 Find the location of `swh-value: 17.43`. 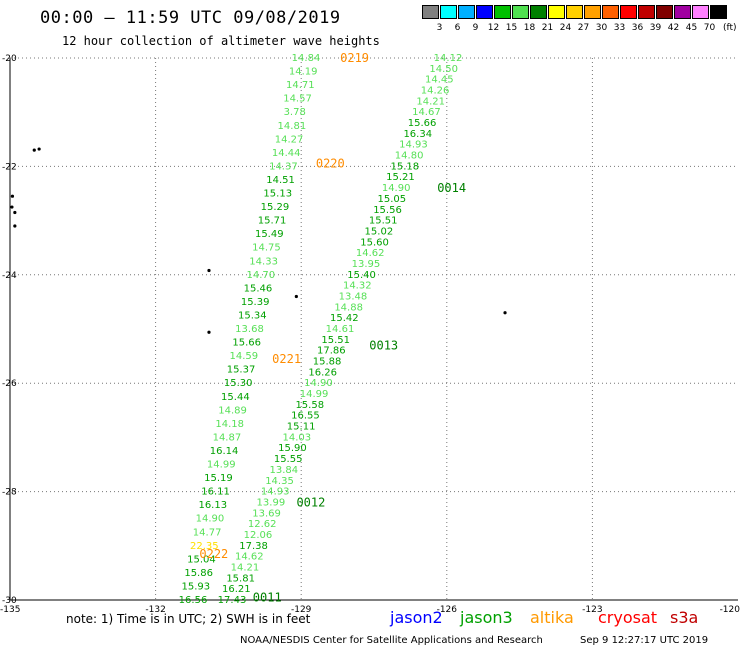

swh-value: 17.43 is located at coordinates (232, 600).